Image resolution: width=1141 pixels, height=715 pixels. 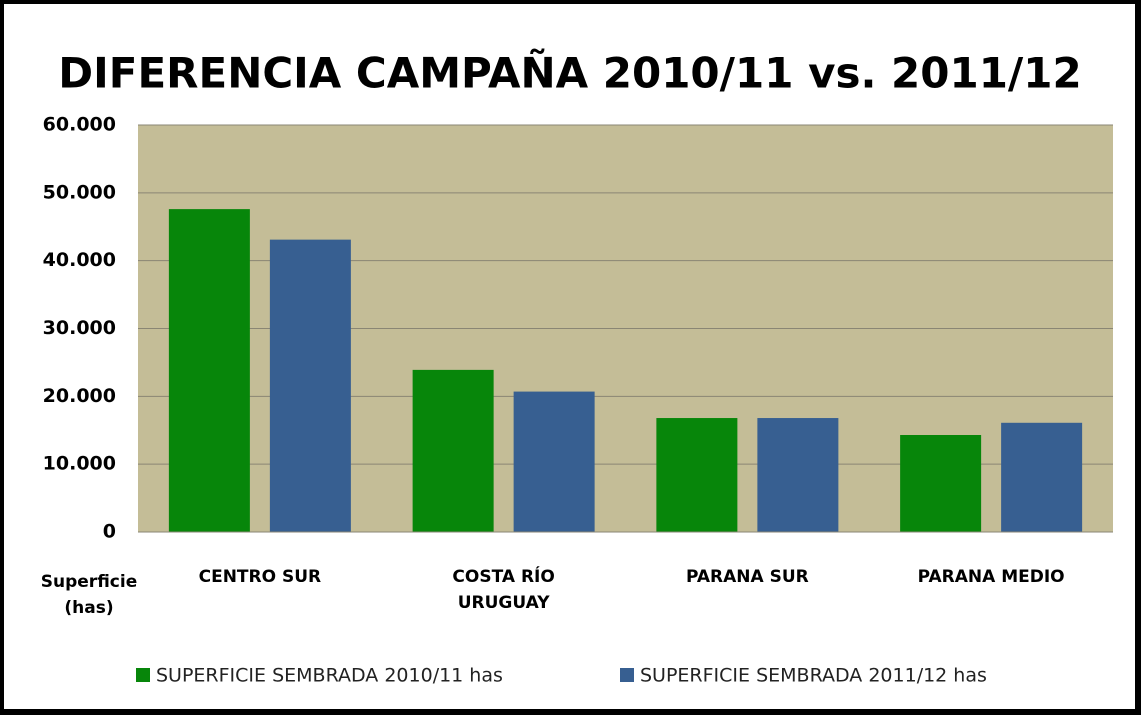 What do you see at coordinates (79, 192) in the screenshot?
I see `y-tick-label: 50.000` at bounding box center [79, 192].